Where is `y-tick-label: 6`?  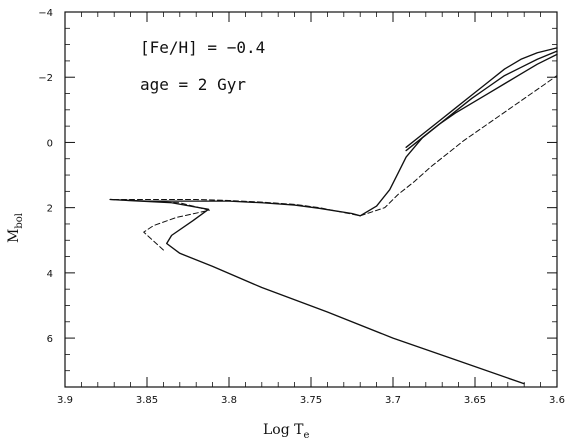 y-tick-label: 6 is located at coordinates (50, 339).